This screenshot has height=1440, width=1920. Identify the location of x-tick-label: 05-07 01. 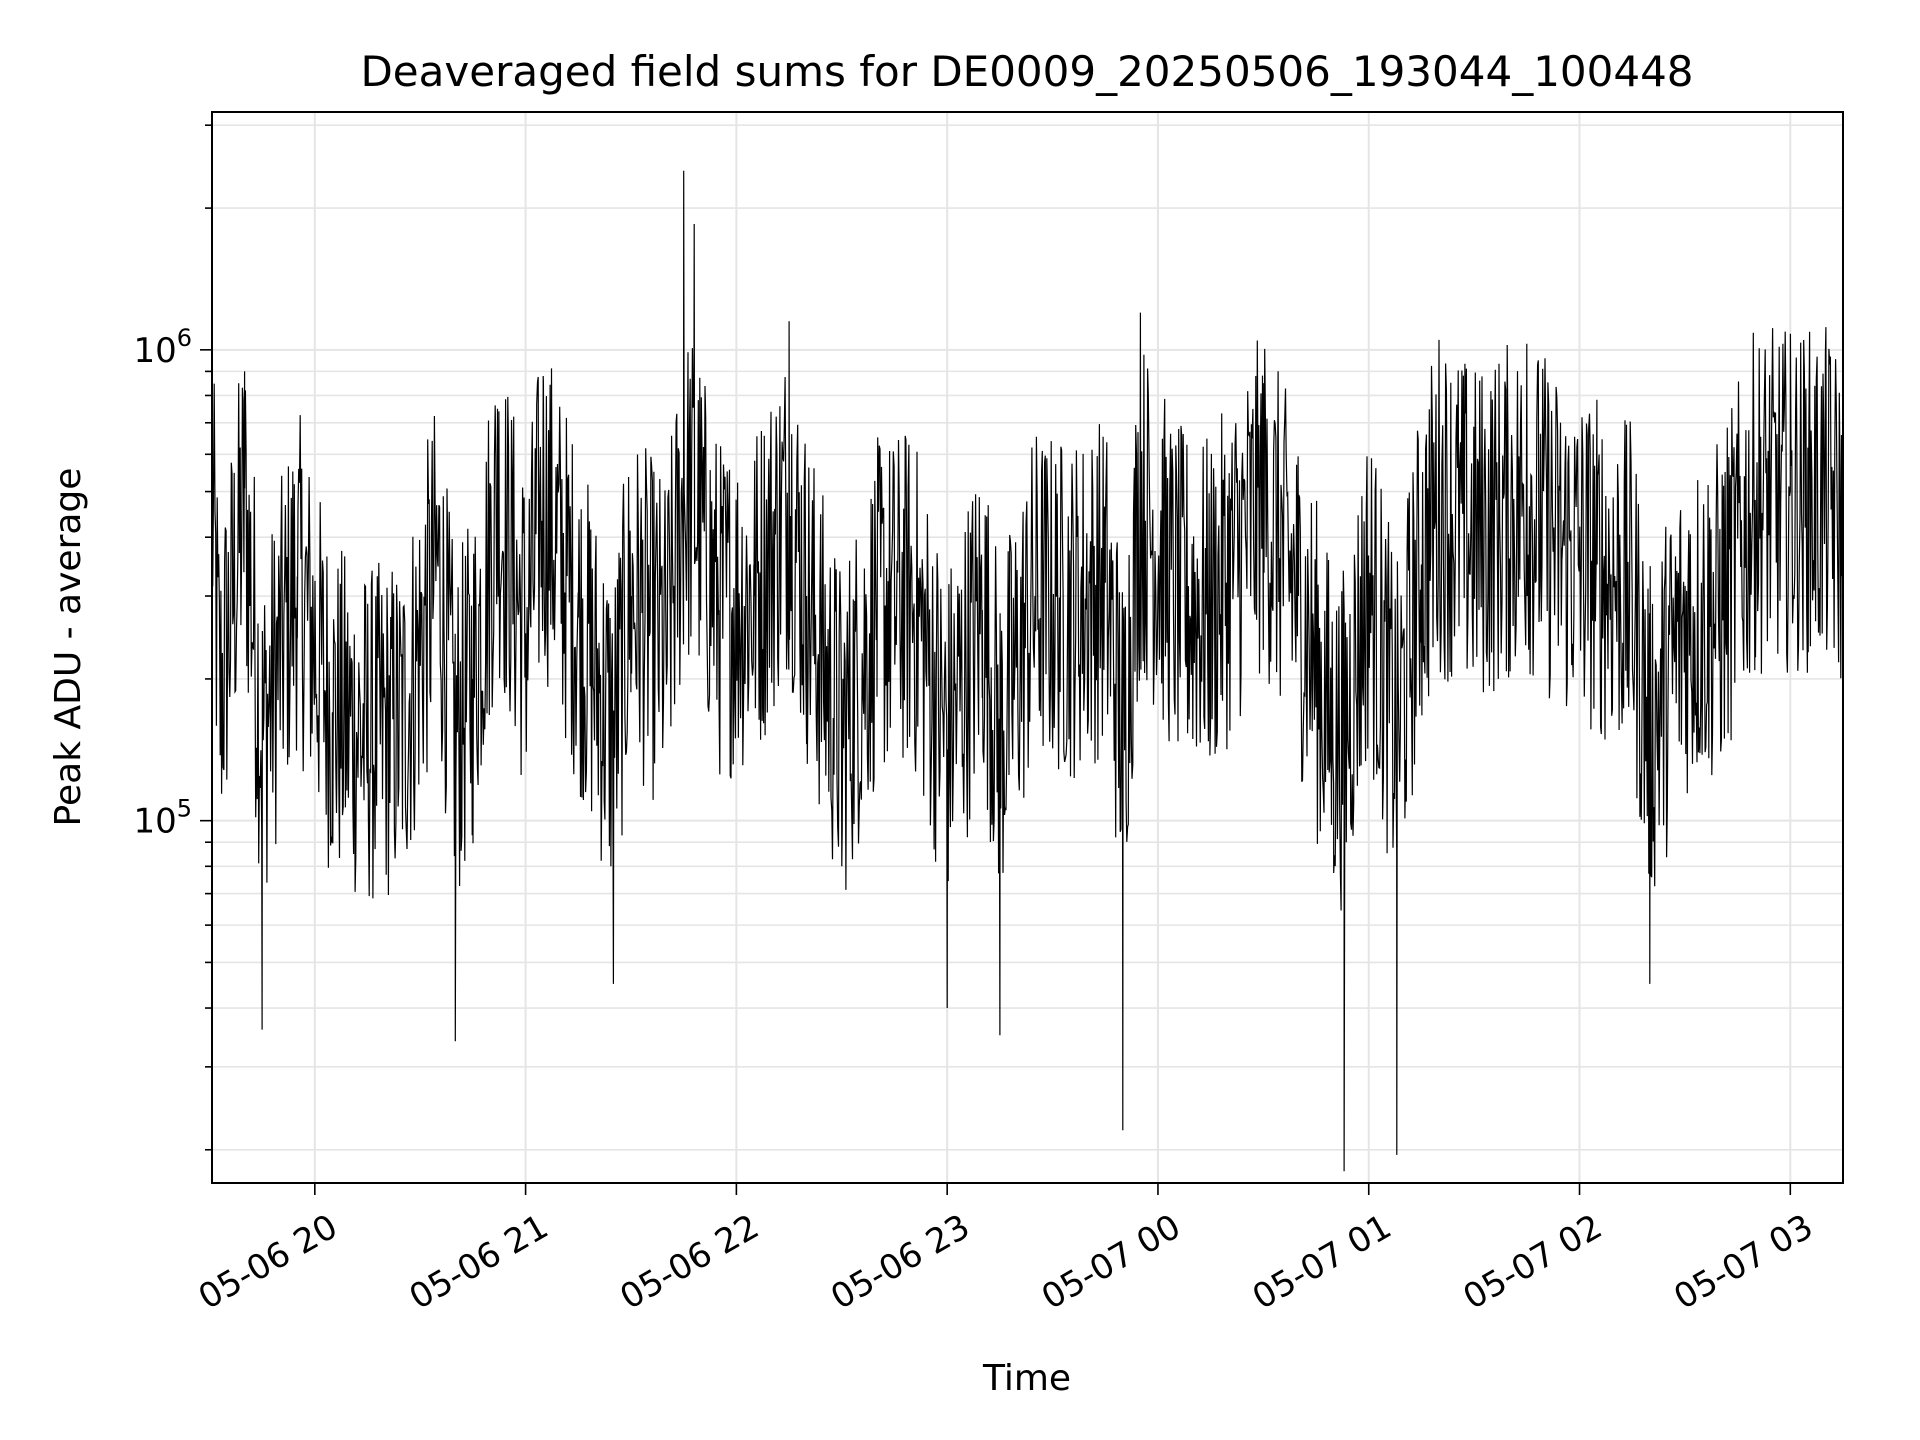
(1322, 1262).